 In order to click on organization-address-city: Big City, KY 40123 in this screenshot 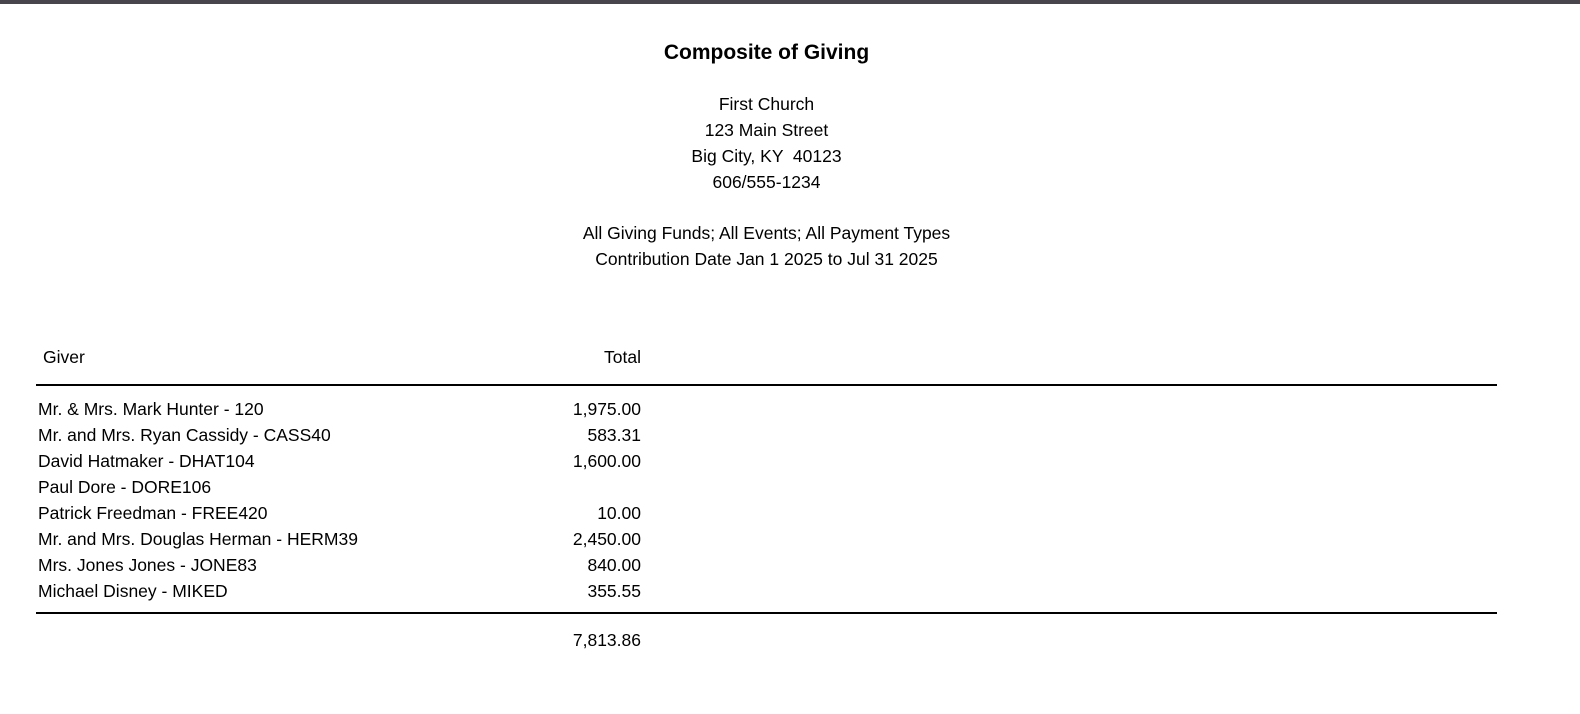, I will do `click(766, 156)`.